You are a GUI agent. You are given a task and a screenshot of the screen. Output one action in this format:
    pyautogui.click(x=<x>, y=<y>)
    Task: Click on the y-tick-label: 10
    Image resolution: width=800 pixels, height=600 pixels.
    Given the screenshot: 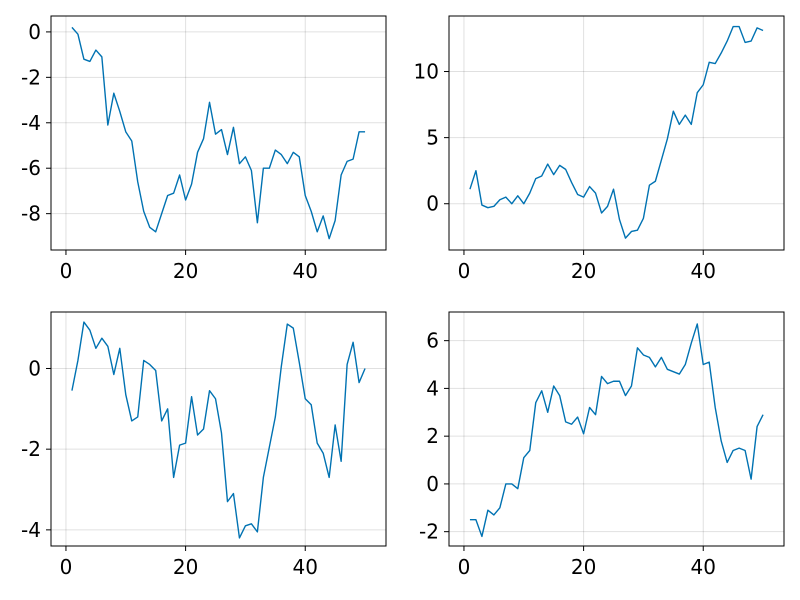 What is the action you would take?
    pyautogui.click(x=426, y=72)
    